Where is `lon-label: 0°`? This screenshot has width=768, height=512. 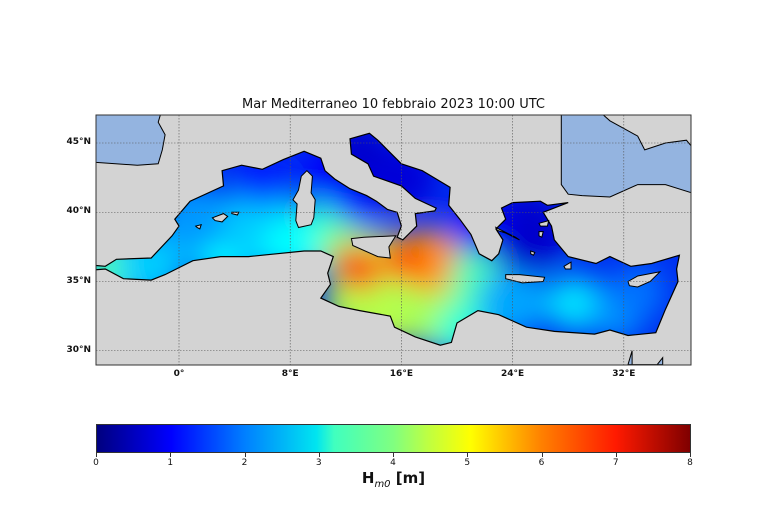
lon-label: 0° is located at coordinates (179, 374).